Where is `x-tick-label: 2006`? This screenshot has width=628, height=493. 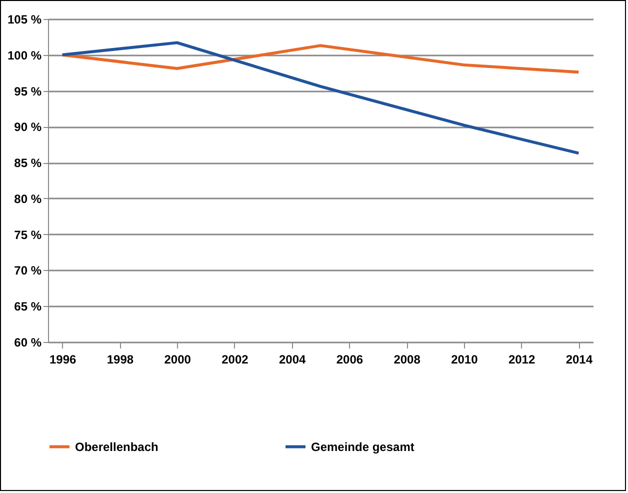
x-tick-label: 2006 is located at coordinates (350, 359).